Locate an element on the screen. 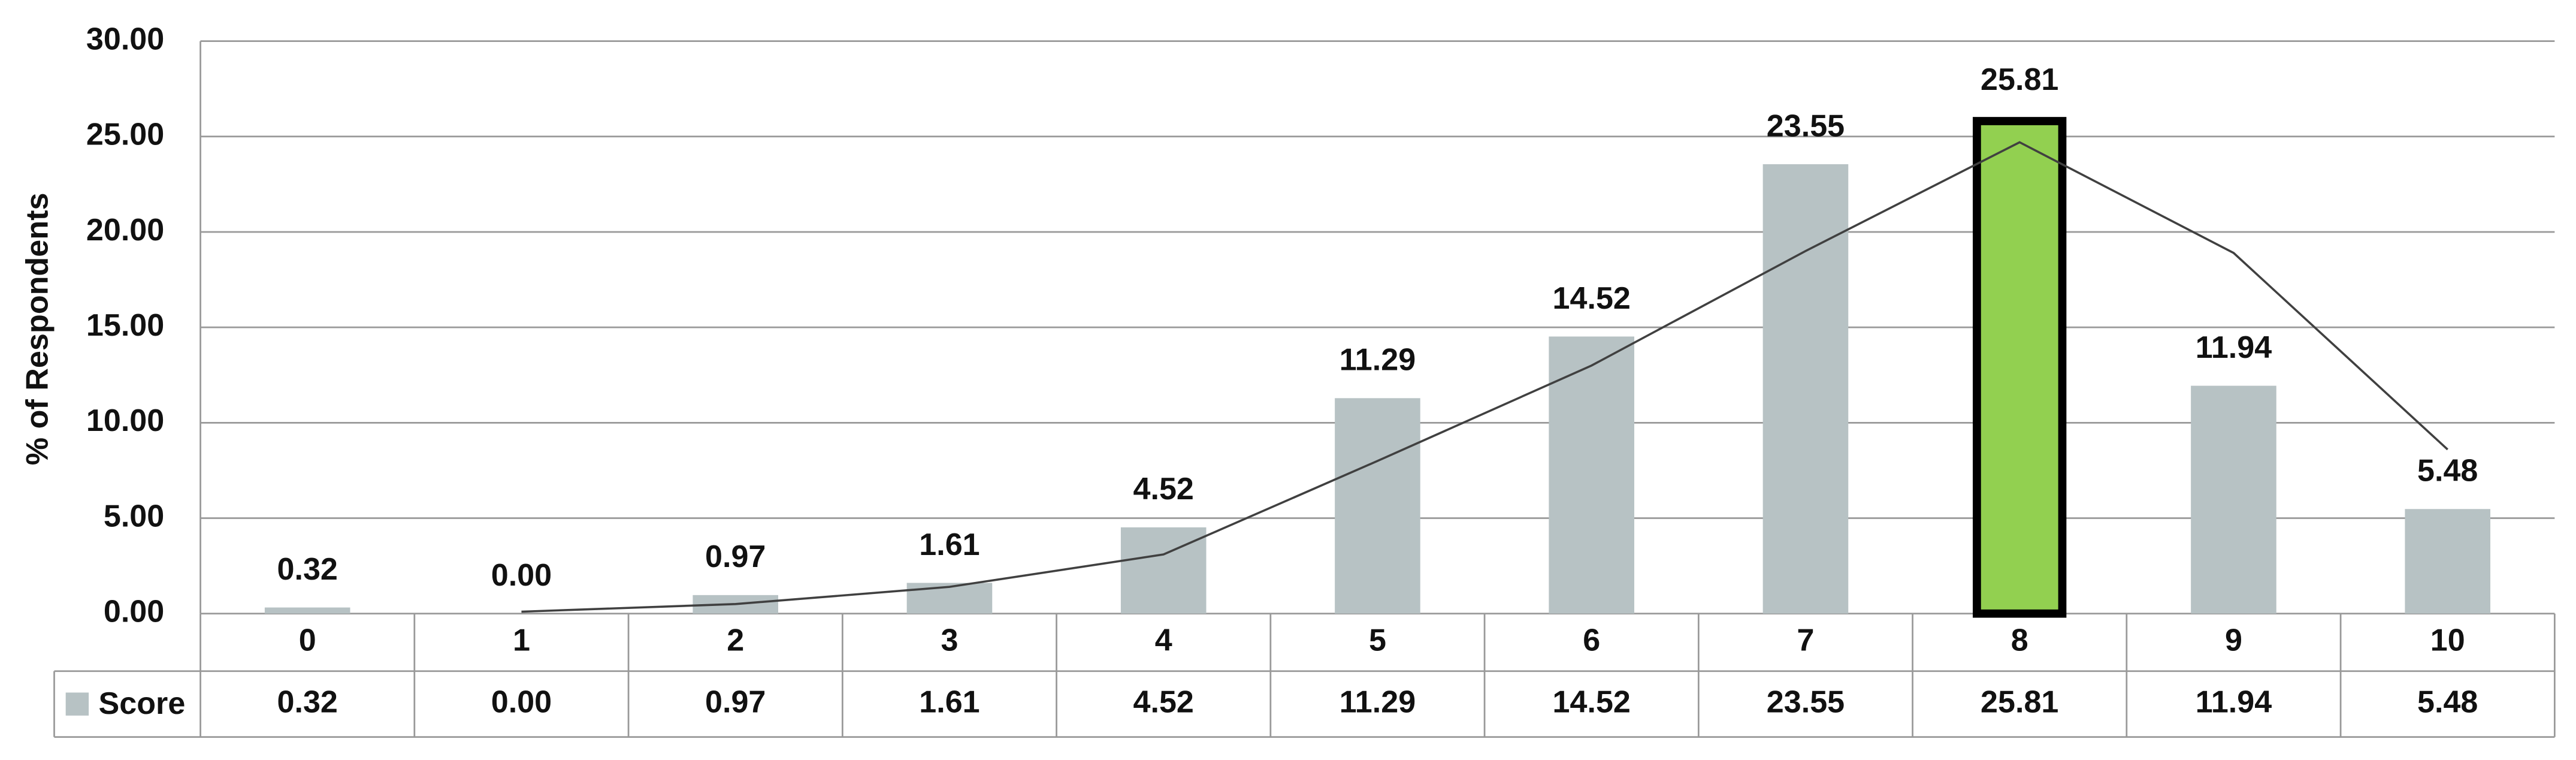 This screenshot has width=2576, height=760. y-tick-label: 5.00 is located at coordinates (134, 516).